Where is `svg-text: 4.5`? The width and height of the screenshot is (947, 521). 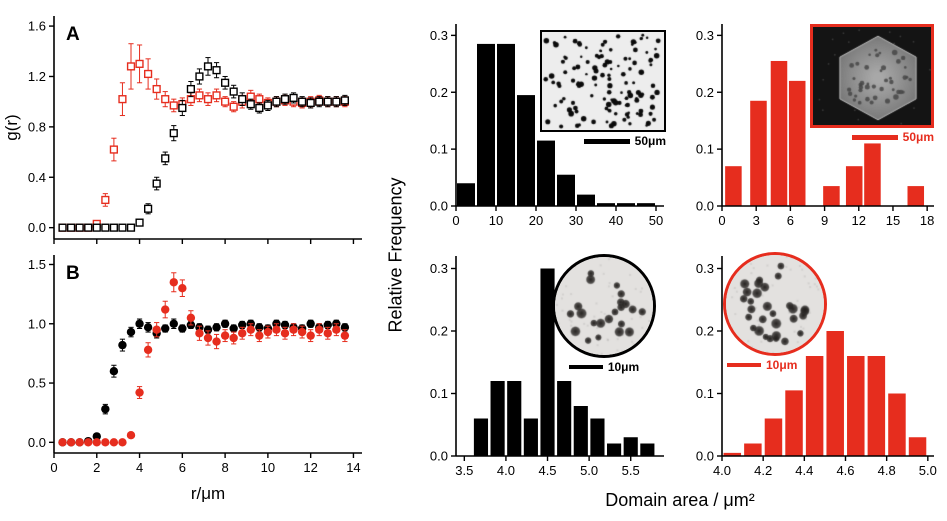
svg-text: 4.5 is located at coordinates (547, 470).